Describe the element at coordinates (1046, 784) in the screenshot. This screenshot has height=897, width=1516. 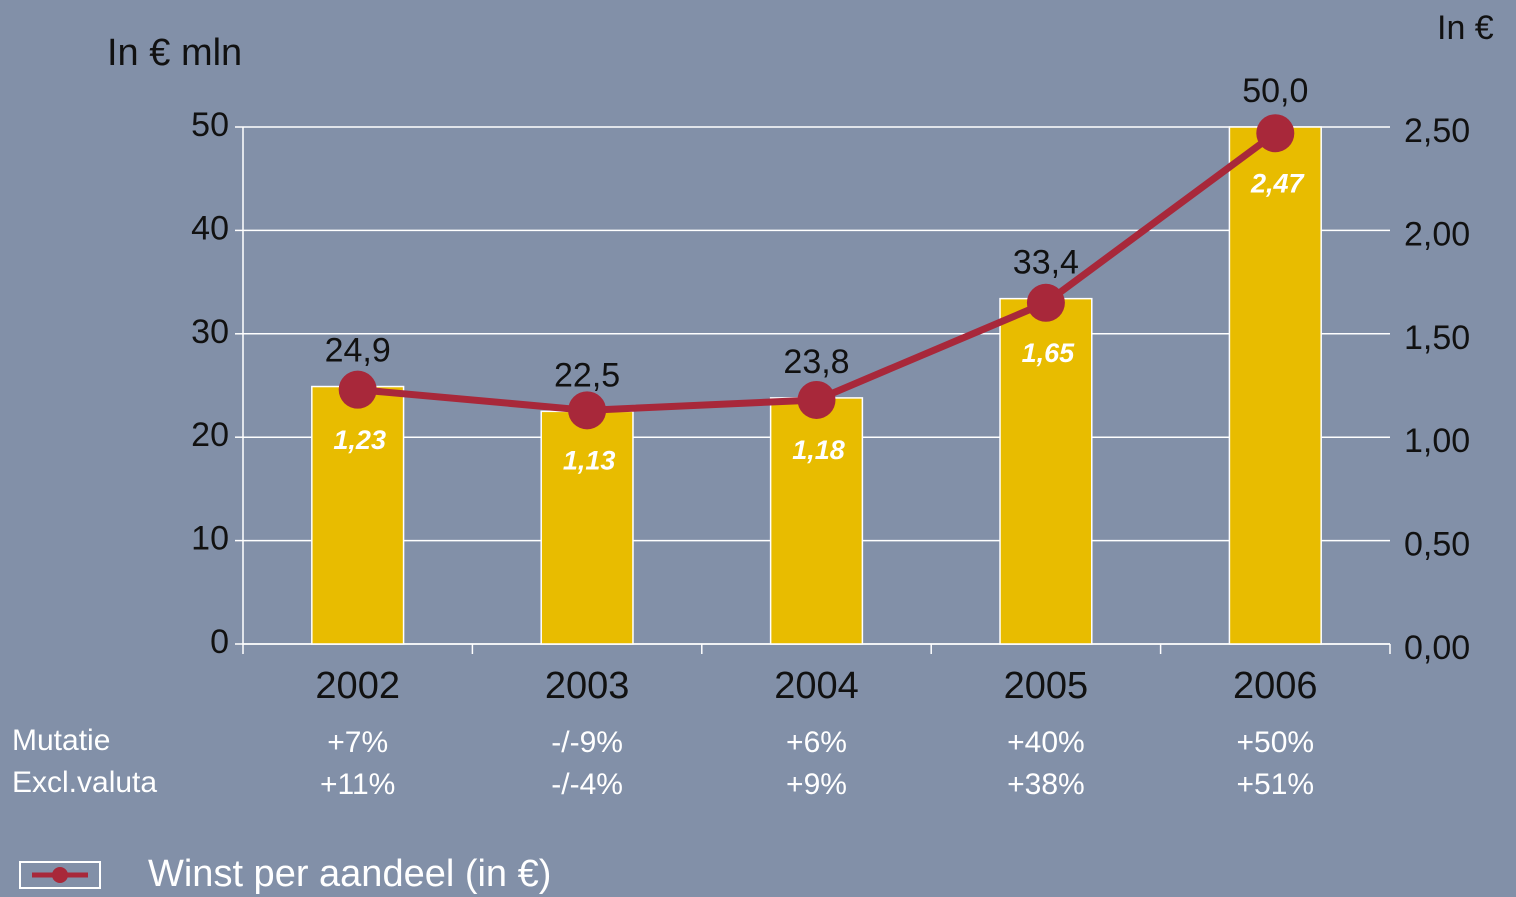
I see `row-value: +38%` at that location.